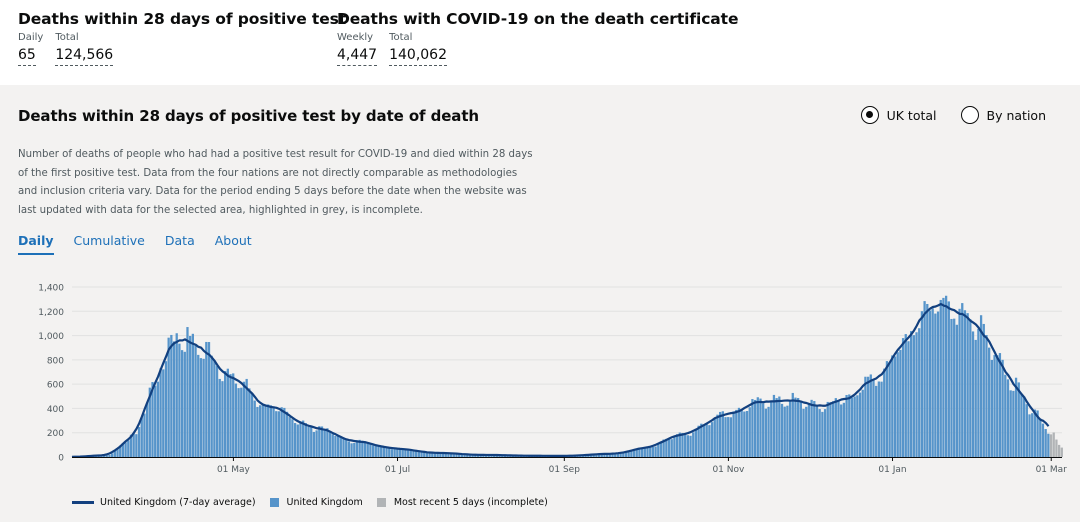  Describe the element at coordinates (84, 56) in the screenshot. I see `metric-value: 124,566` at that location.